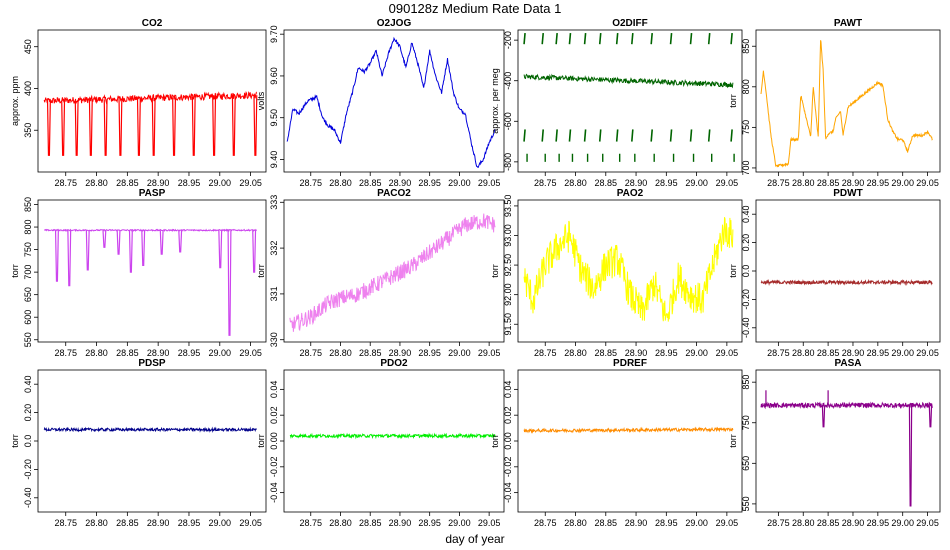  Describe the element at coordinates (508, 235) in the screenshot. I see `y-tick-label: 93.00` at that location.